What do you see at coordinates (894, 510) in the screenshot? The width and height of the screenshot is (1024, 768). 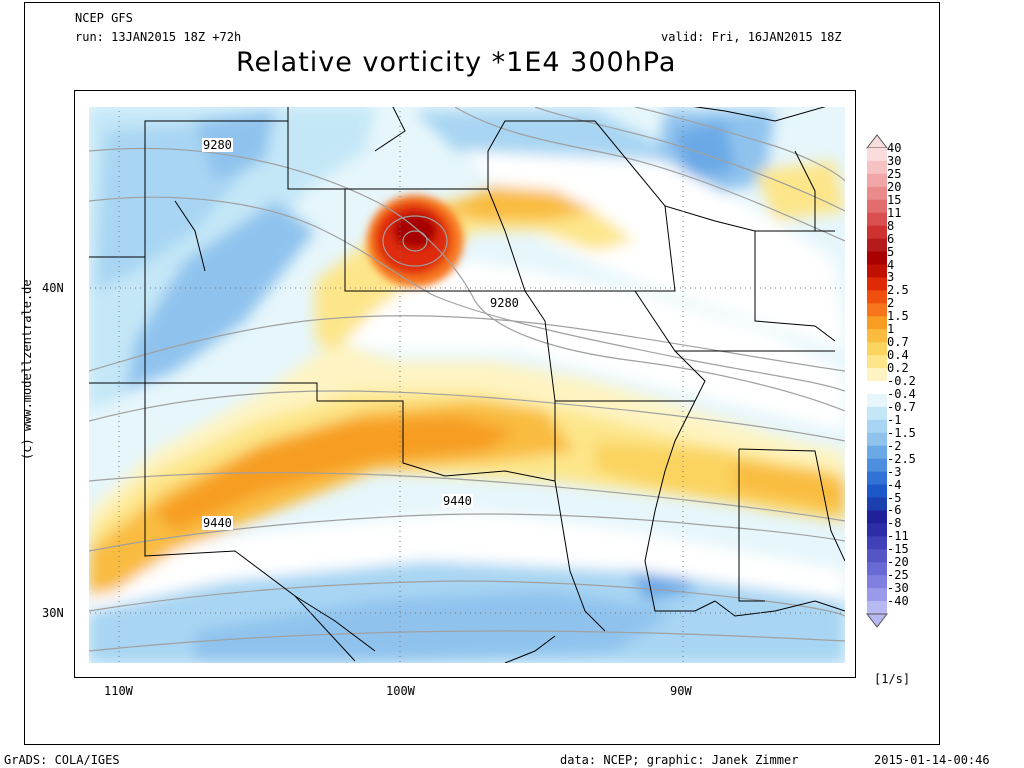 I see `colorbar-tick-label: -6` at bounding box center [894, 510].